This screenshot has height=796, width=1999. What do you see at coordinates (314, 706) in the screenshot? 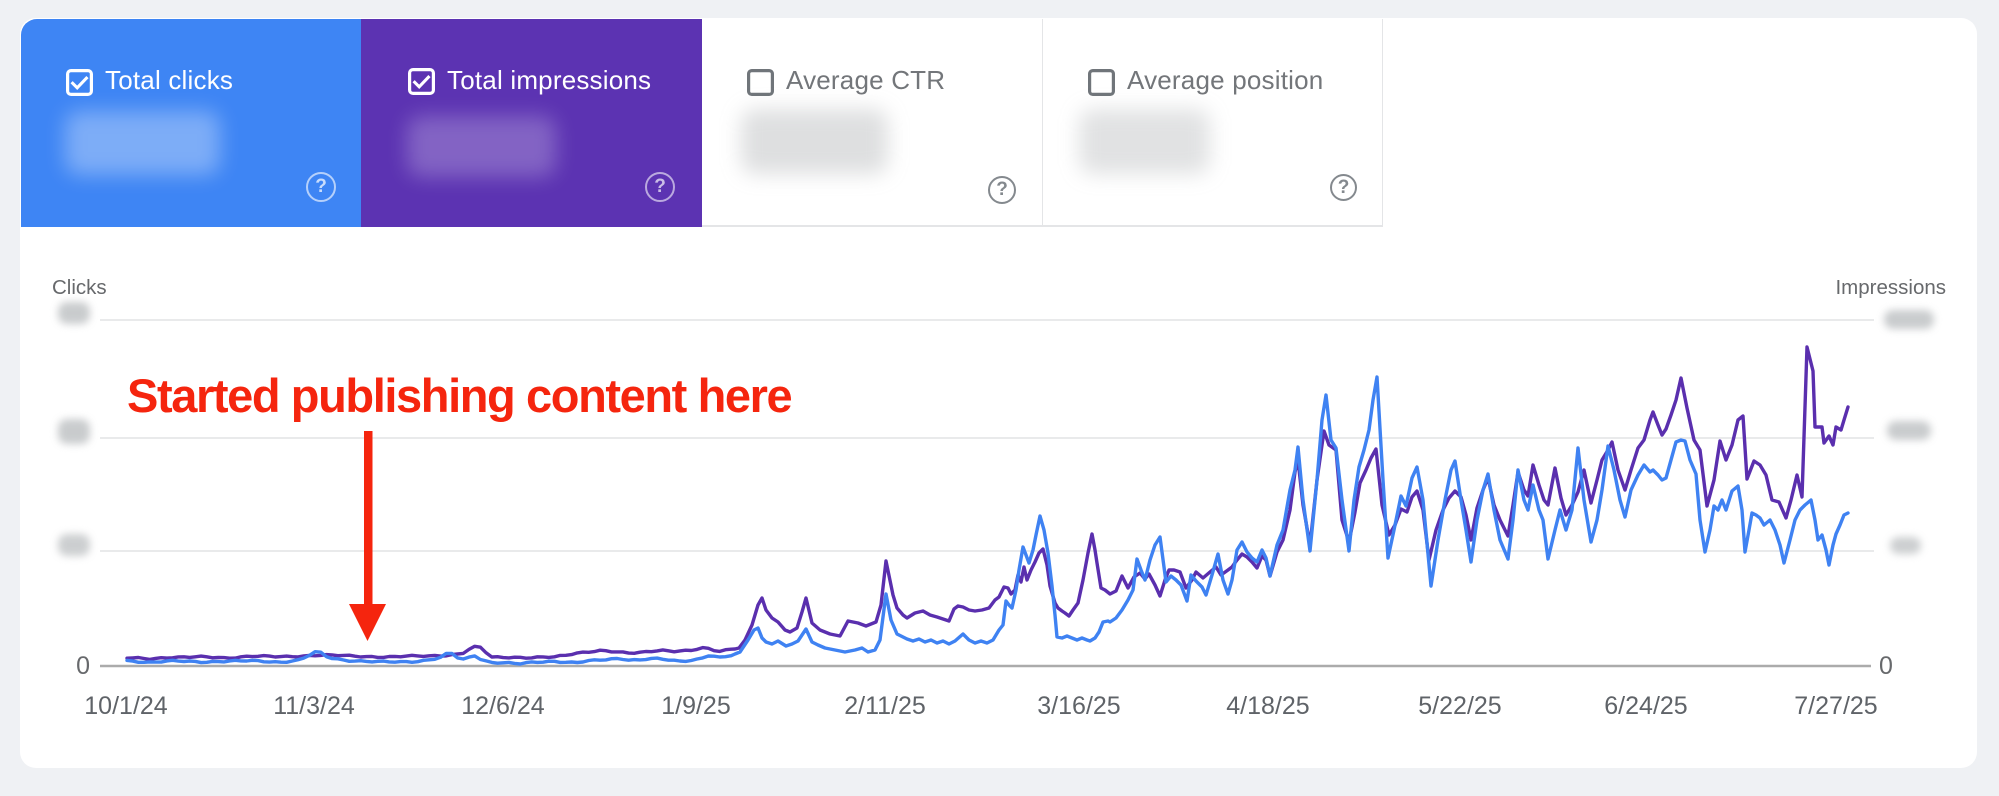
I see `svg-text: 11/3/24` at bounding box center [314, 706].